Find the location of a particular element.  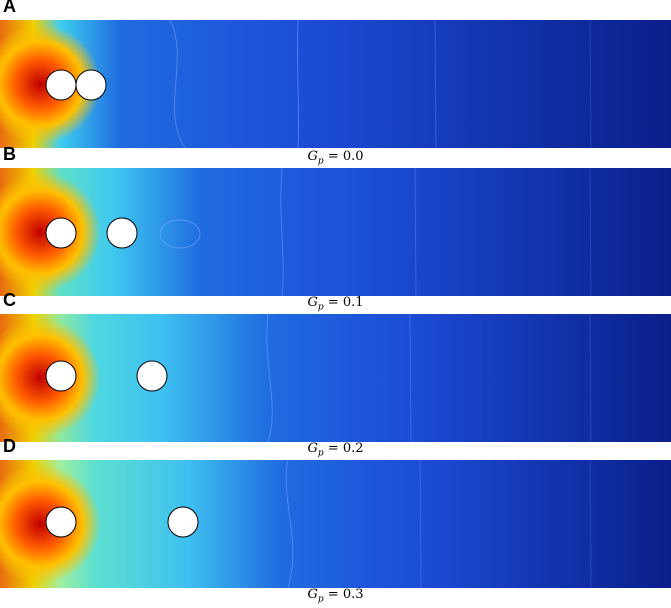

caption-c: Gp = 0.2 is located at coordinates (335, 450).